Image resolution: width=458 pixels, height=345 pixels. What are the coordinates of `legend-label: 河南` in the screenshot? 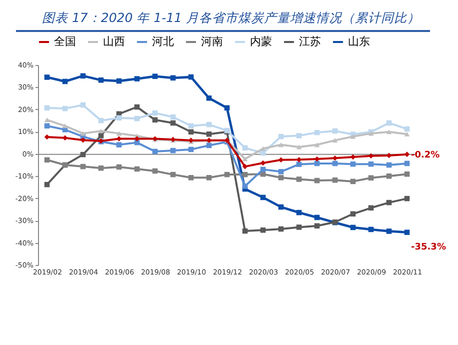 It's located at (212, 41).